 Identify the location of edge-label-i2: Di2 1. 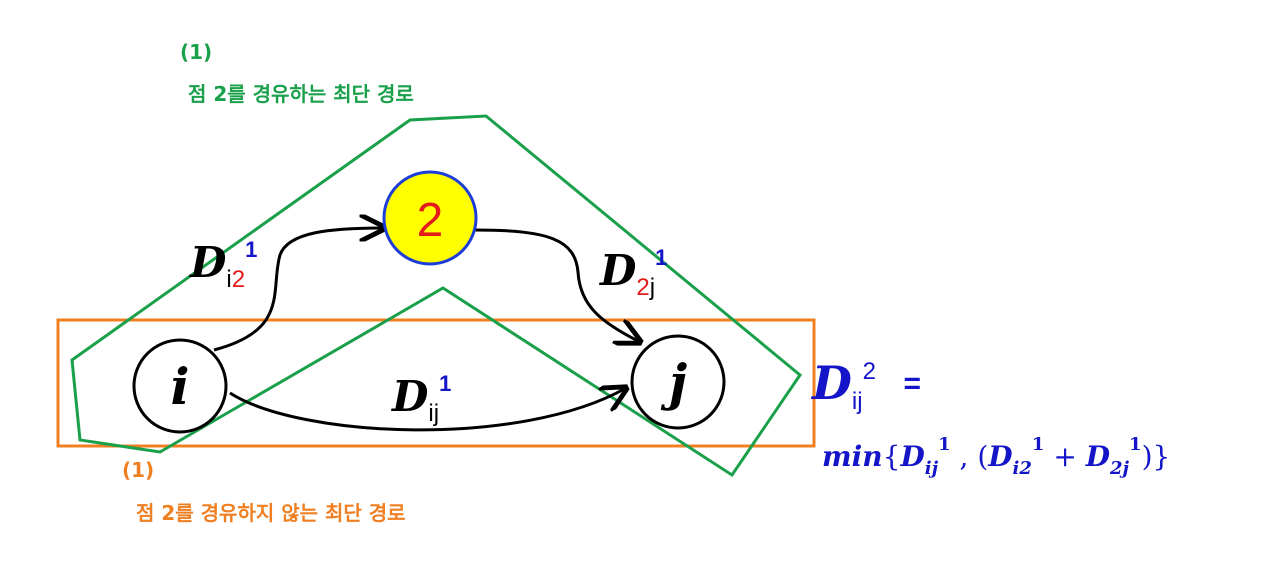
(224, 265).